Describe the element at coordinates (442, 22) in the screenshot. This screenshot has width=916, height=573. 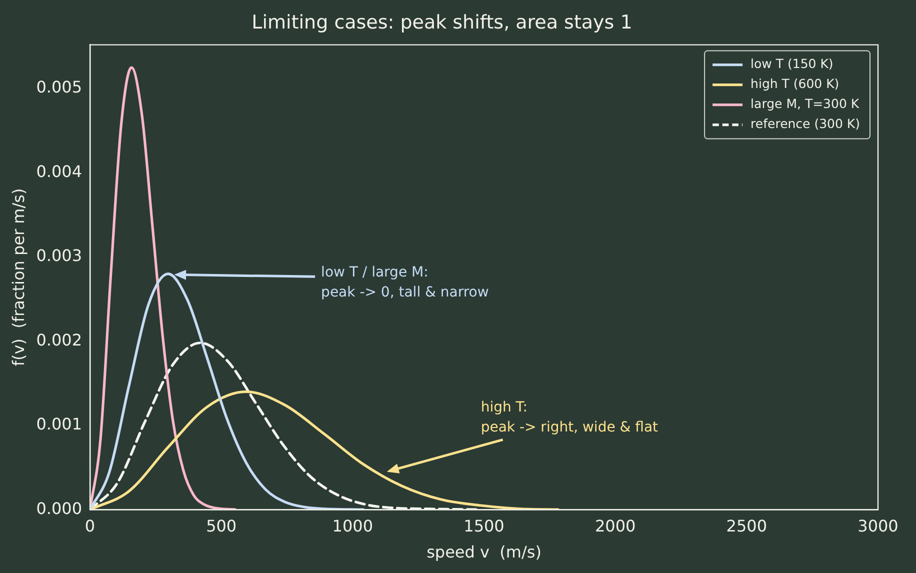
I see `chart-title: Limiting cases: peak shifts, area stays 1` at that location.